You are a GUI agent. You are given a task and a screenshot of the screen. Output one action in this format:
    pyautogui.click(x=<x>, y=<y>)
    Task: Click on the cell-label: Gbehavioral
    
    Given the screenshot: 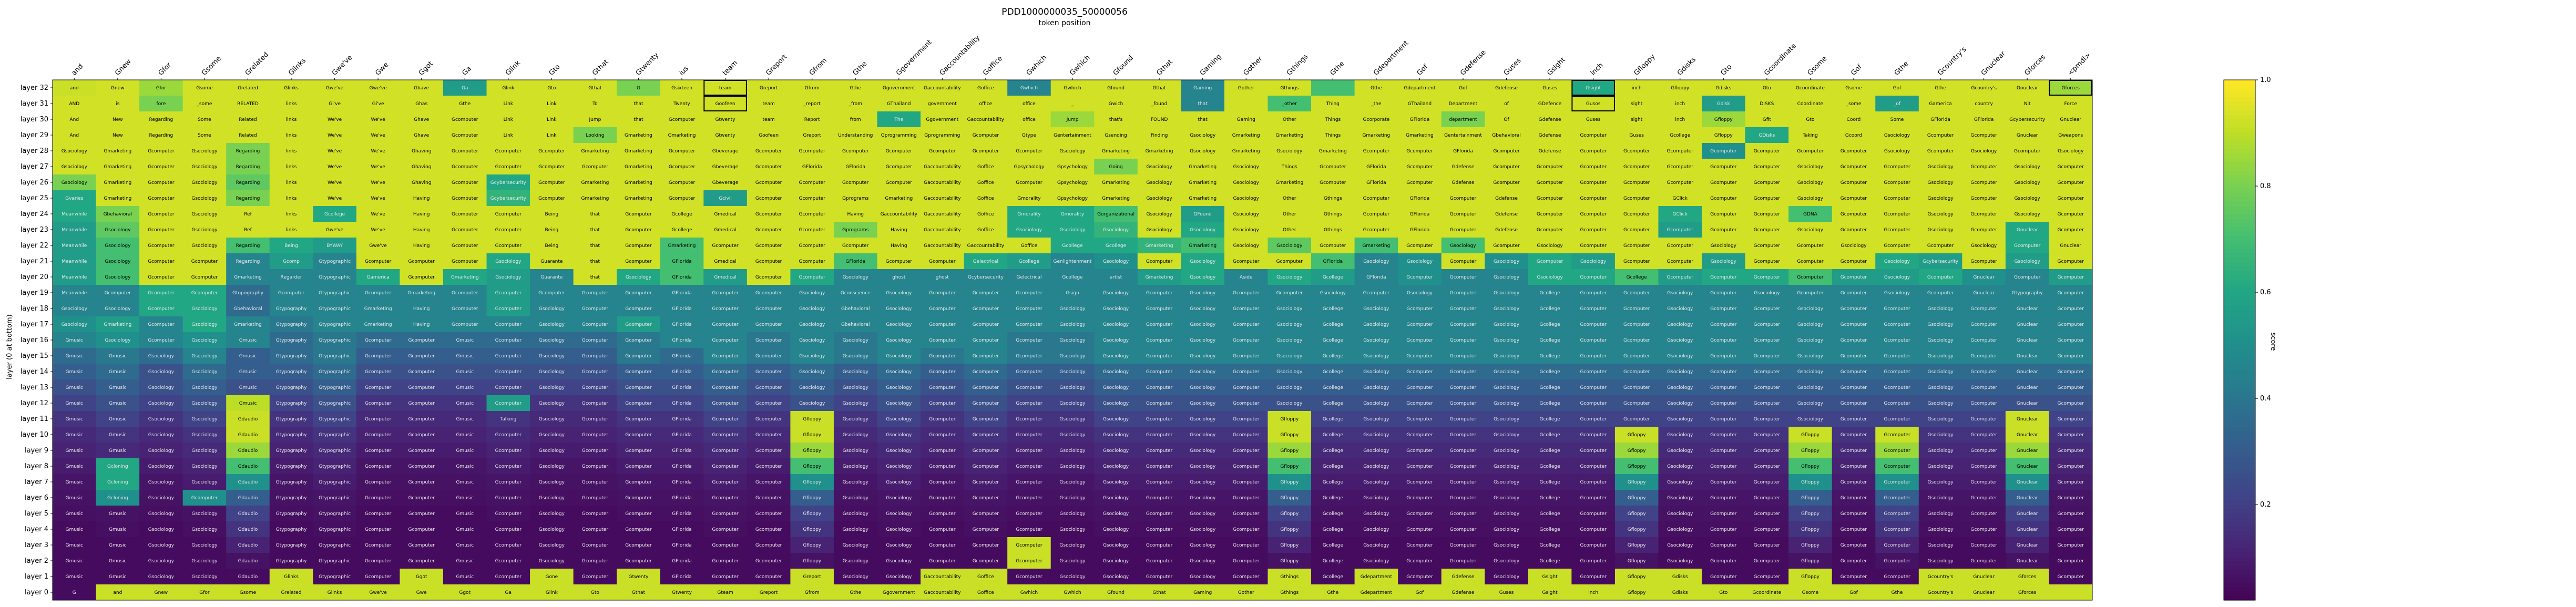 What is the action you would take?
    pyautogui.click(x=855, y=309)
    